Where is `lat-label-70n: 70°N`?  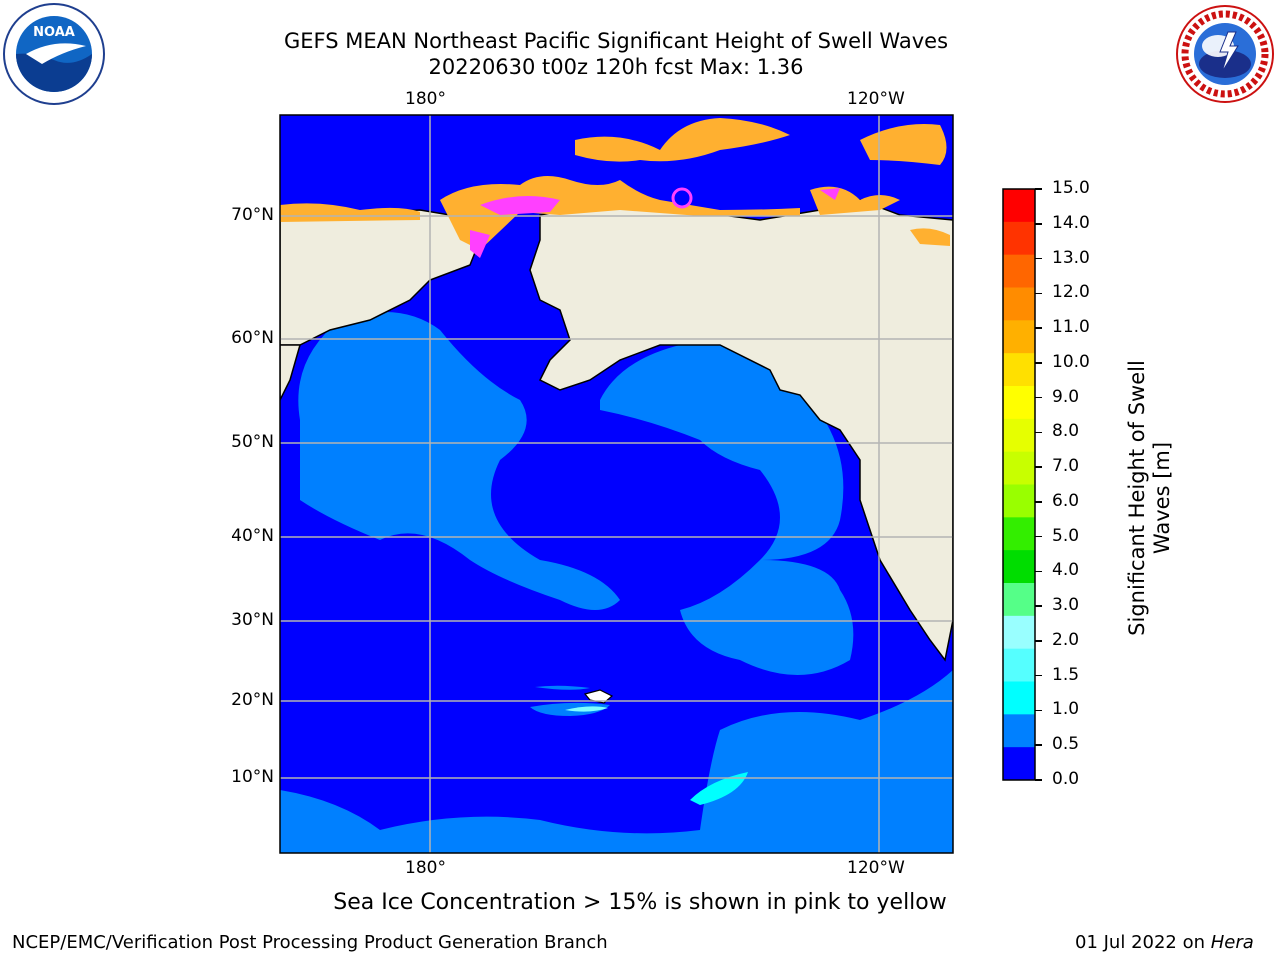
lat-label-70n: 70°N is located at coordinates (252, 215).